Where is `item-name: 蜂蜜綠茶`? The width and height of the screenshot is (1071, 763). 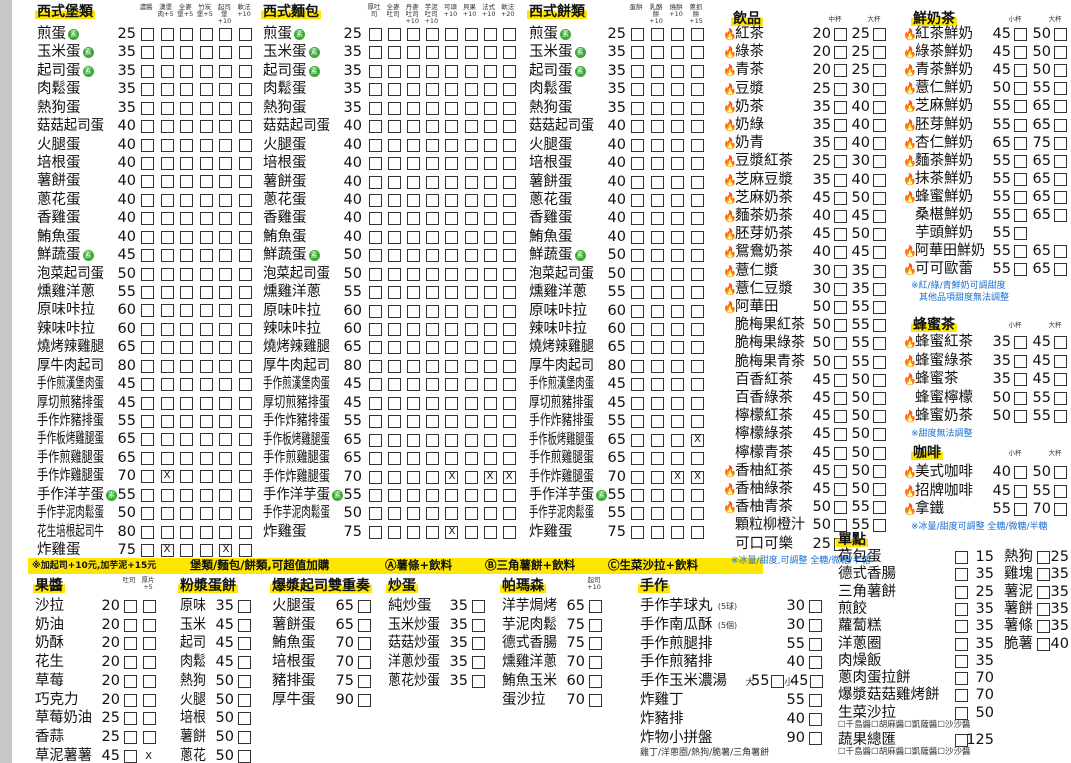 item-name: 蜂蜜綠茶 is located at coordinates (944, 360).